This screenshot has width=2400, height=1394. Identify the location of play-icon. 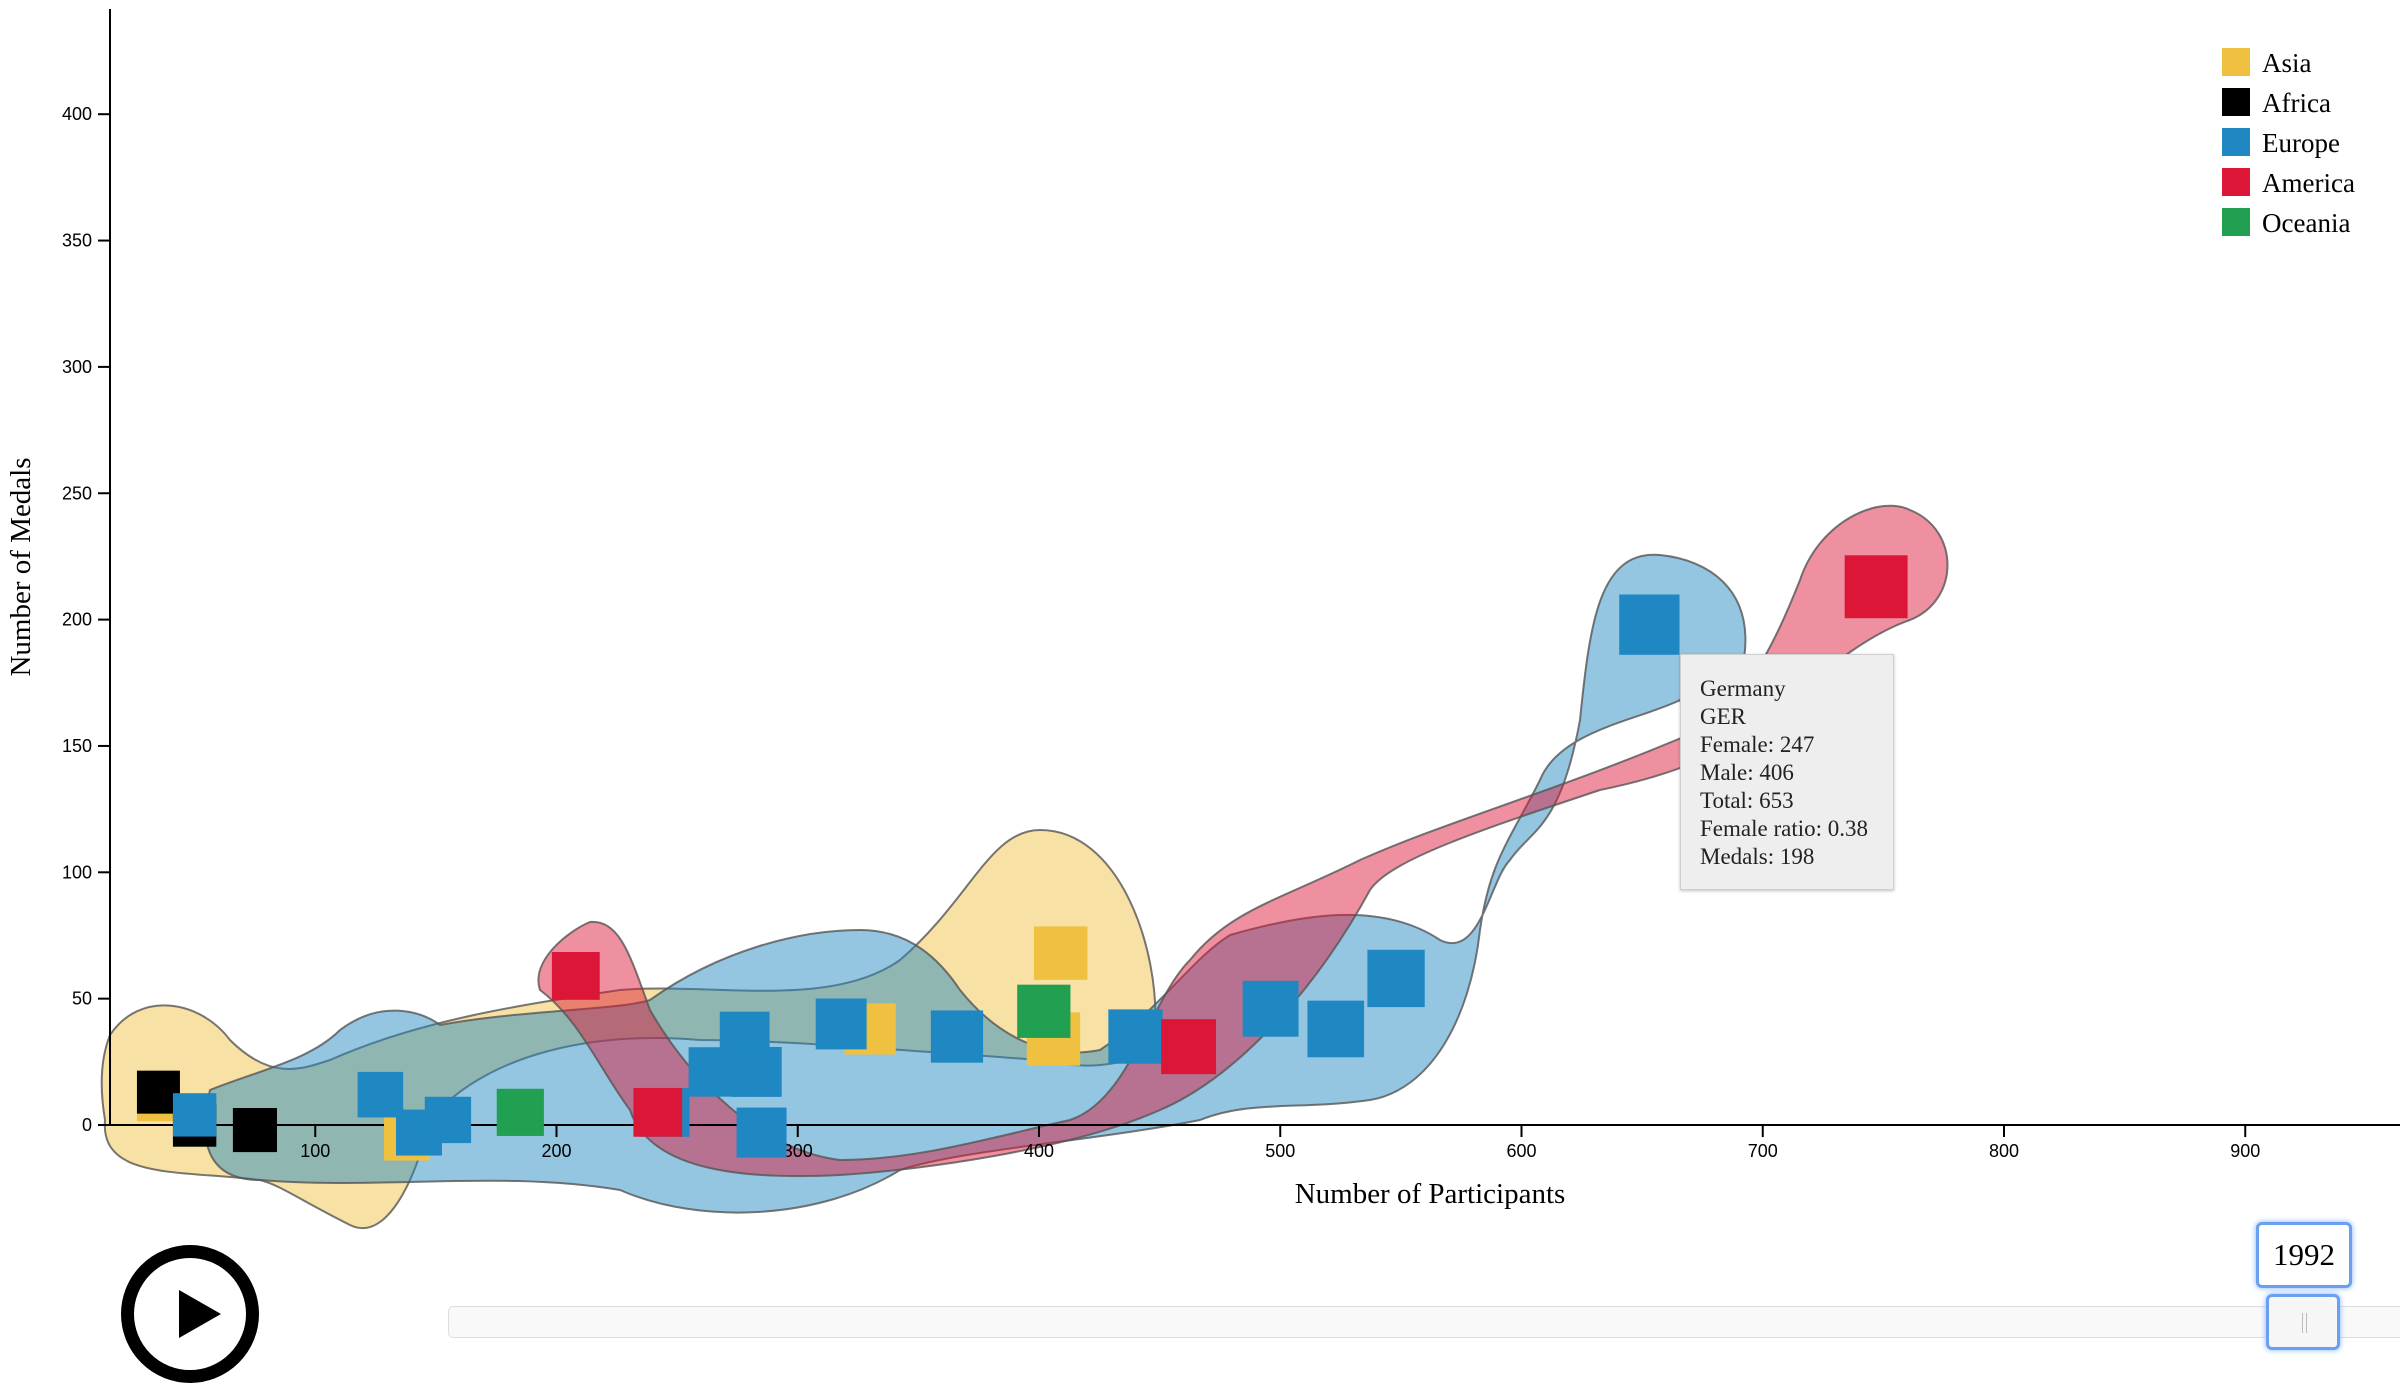
(200, 1314).